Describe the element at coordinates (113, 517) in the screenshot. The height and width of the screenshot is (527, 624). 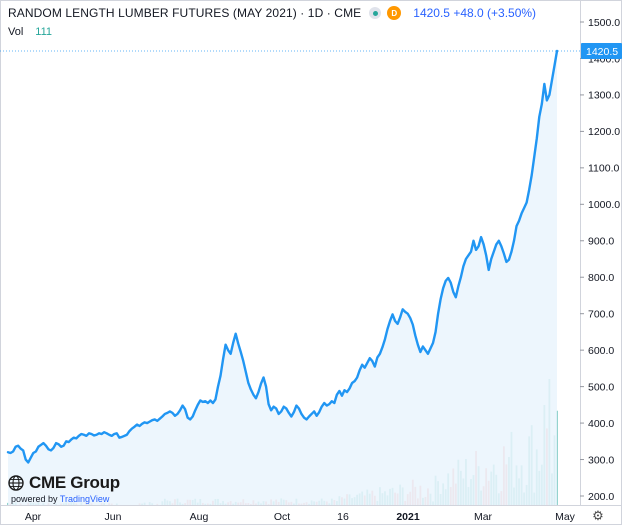
I see `x-tick-label: Jun` at that location.